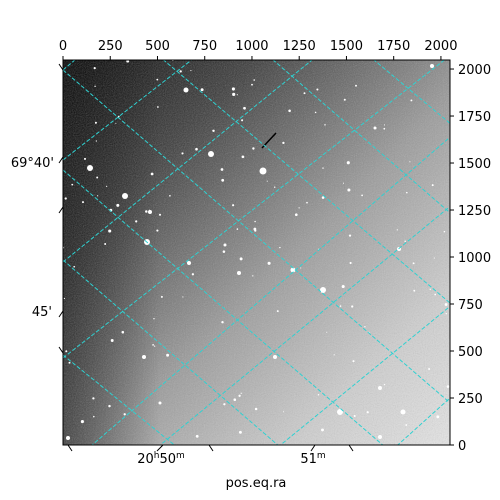 This screenshot has height=500, width=500. Describe the element at coordinates (258, 49) in the screenshot. I see `pixel-x-axis-top: 0 250 500 750 1000 1250 1500 1750 2000` at that location.